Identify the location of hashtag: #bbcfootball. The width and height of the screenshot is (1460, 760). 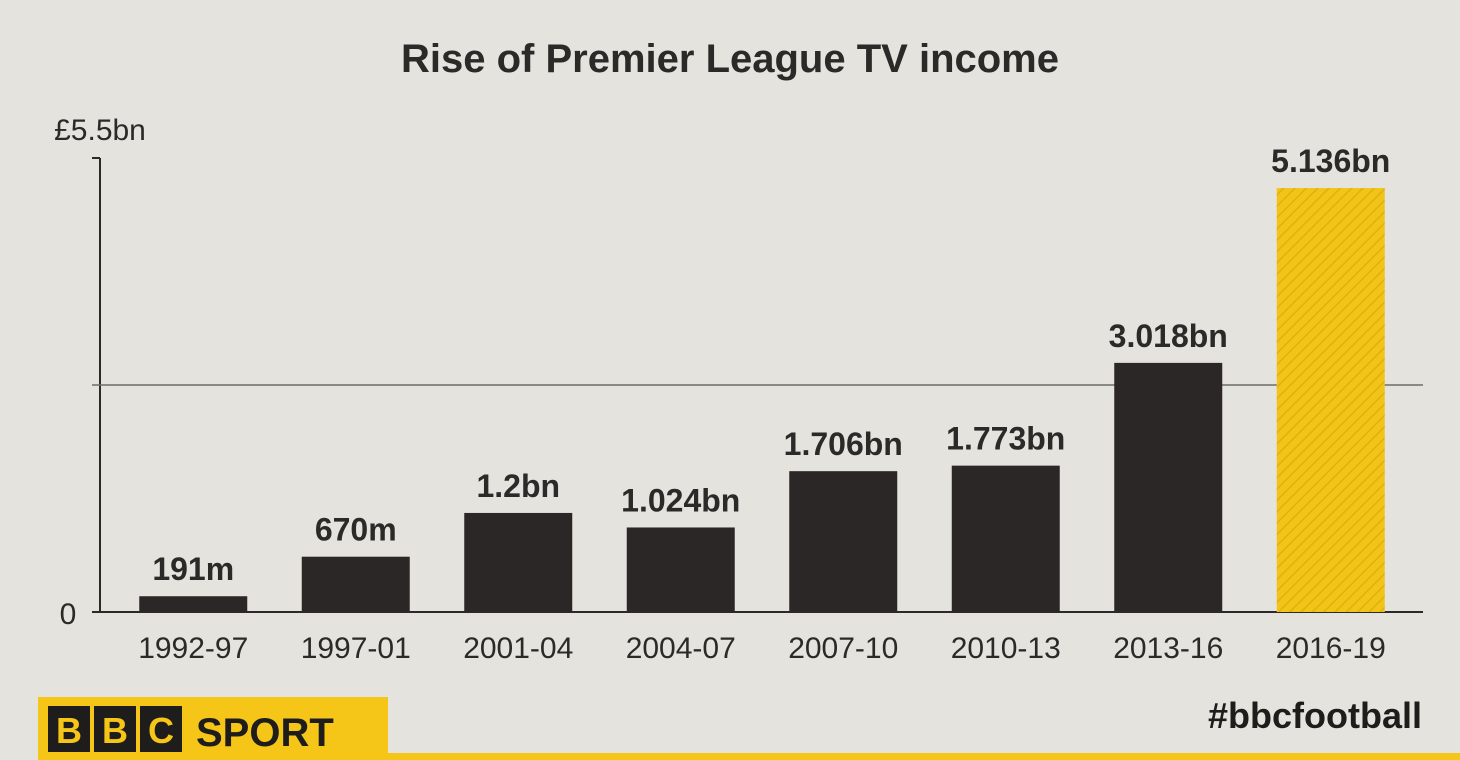
(1315, 715).